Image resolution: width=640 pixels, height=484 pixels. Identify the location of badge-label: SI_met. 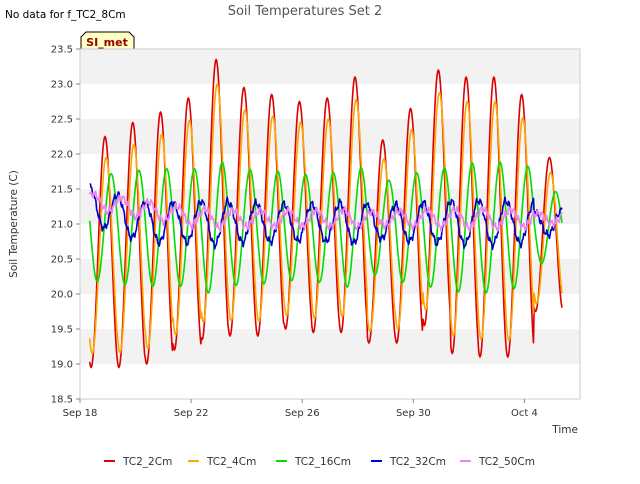
(107, 42).